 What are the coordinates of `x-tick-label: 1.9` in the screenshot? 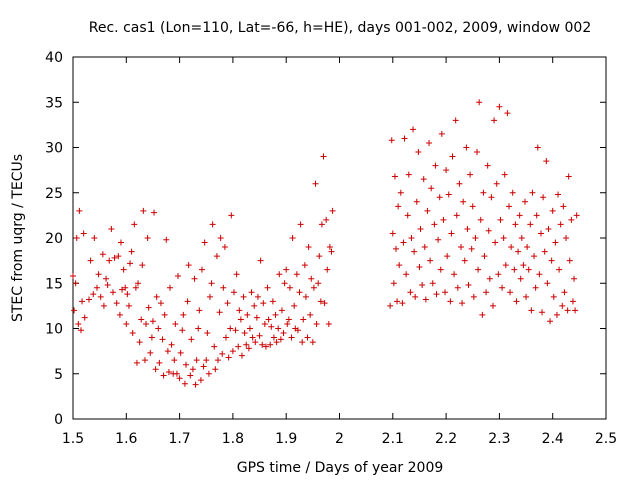 It's located at (286, 439).